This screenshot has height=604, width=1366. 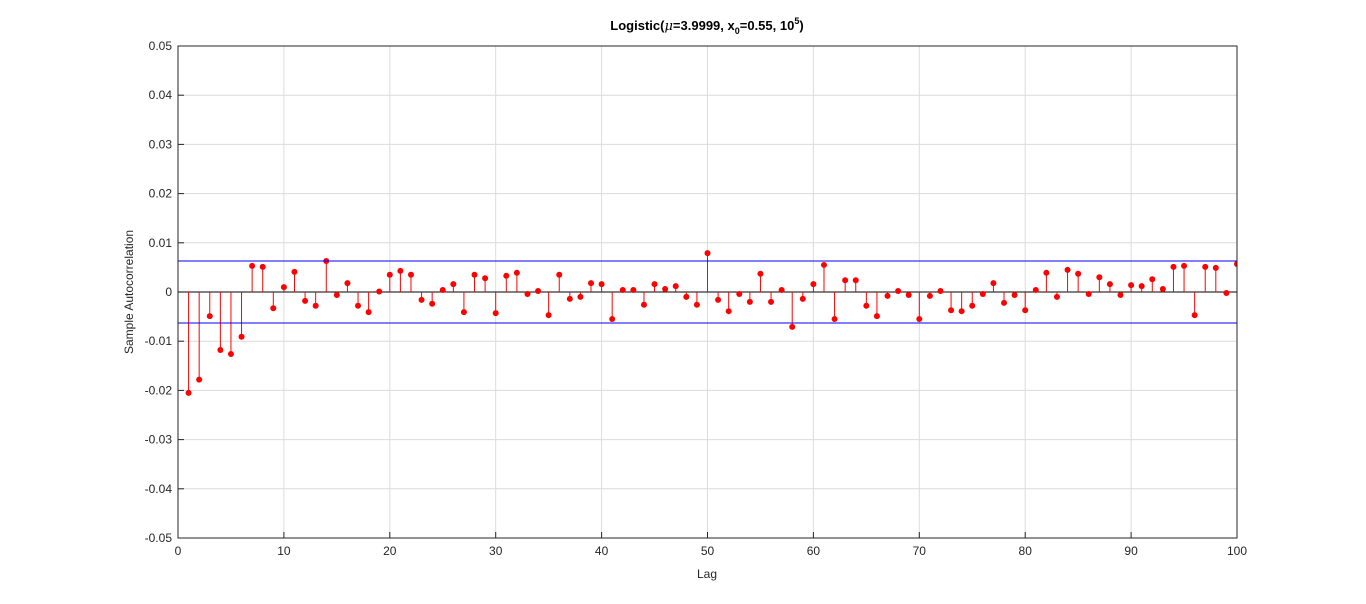 I want to click on x-tick-label: 50, so click(x=708, y=551).